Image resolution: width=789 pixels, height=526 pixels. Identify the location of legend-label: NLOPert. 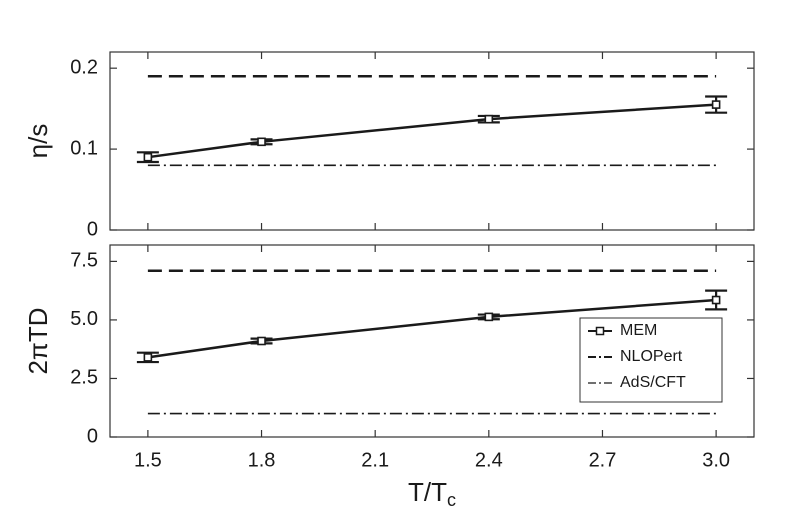
(651, 356).